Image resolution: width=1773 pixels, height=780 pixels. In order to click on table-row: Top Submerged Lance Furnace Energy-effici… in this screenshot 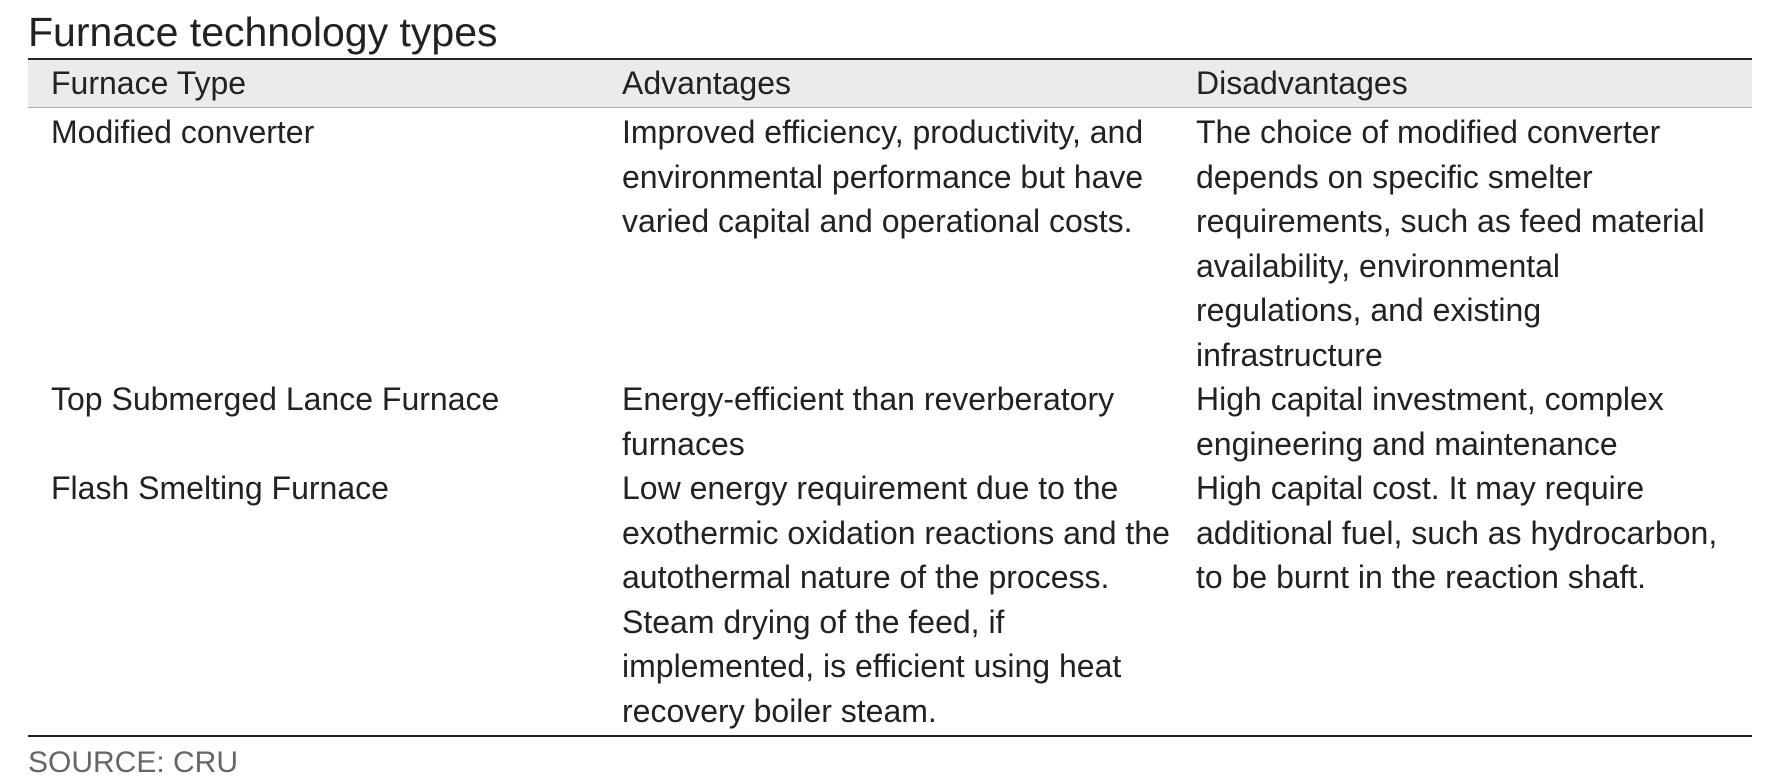, I will do `click(890, 421)`.